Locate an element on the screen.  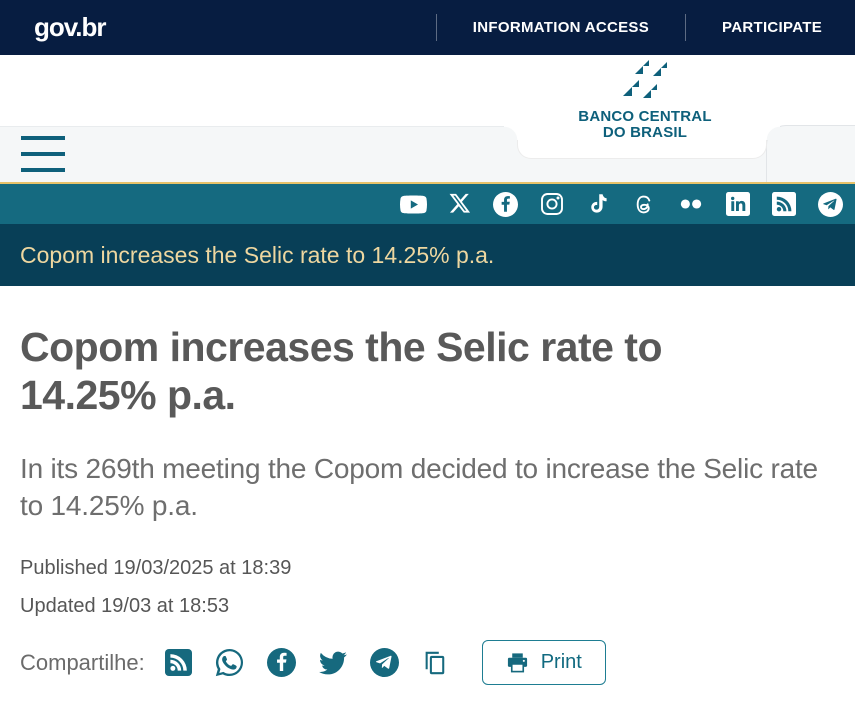
published-date: Published 19/03/2025 at 18:39 is located at coordinates (156, 568).